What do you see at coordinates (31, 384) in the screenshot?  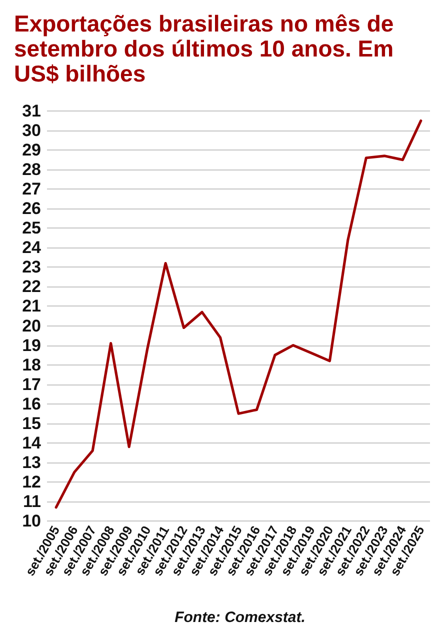 I see `y-tick-label: 17` at bounding box center [31, 384].